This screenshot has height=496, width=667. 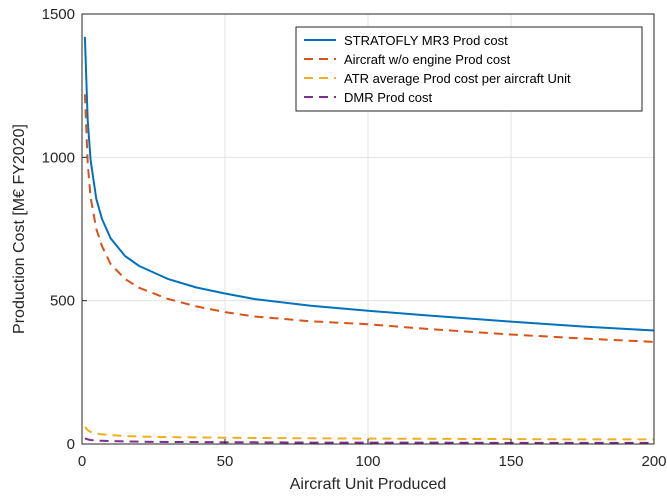 What do you see at coordinates (62, 301) in the screenshot?
I see `y-tick-label: 500` at bounding box center [62, 301].